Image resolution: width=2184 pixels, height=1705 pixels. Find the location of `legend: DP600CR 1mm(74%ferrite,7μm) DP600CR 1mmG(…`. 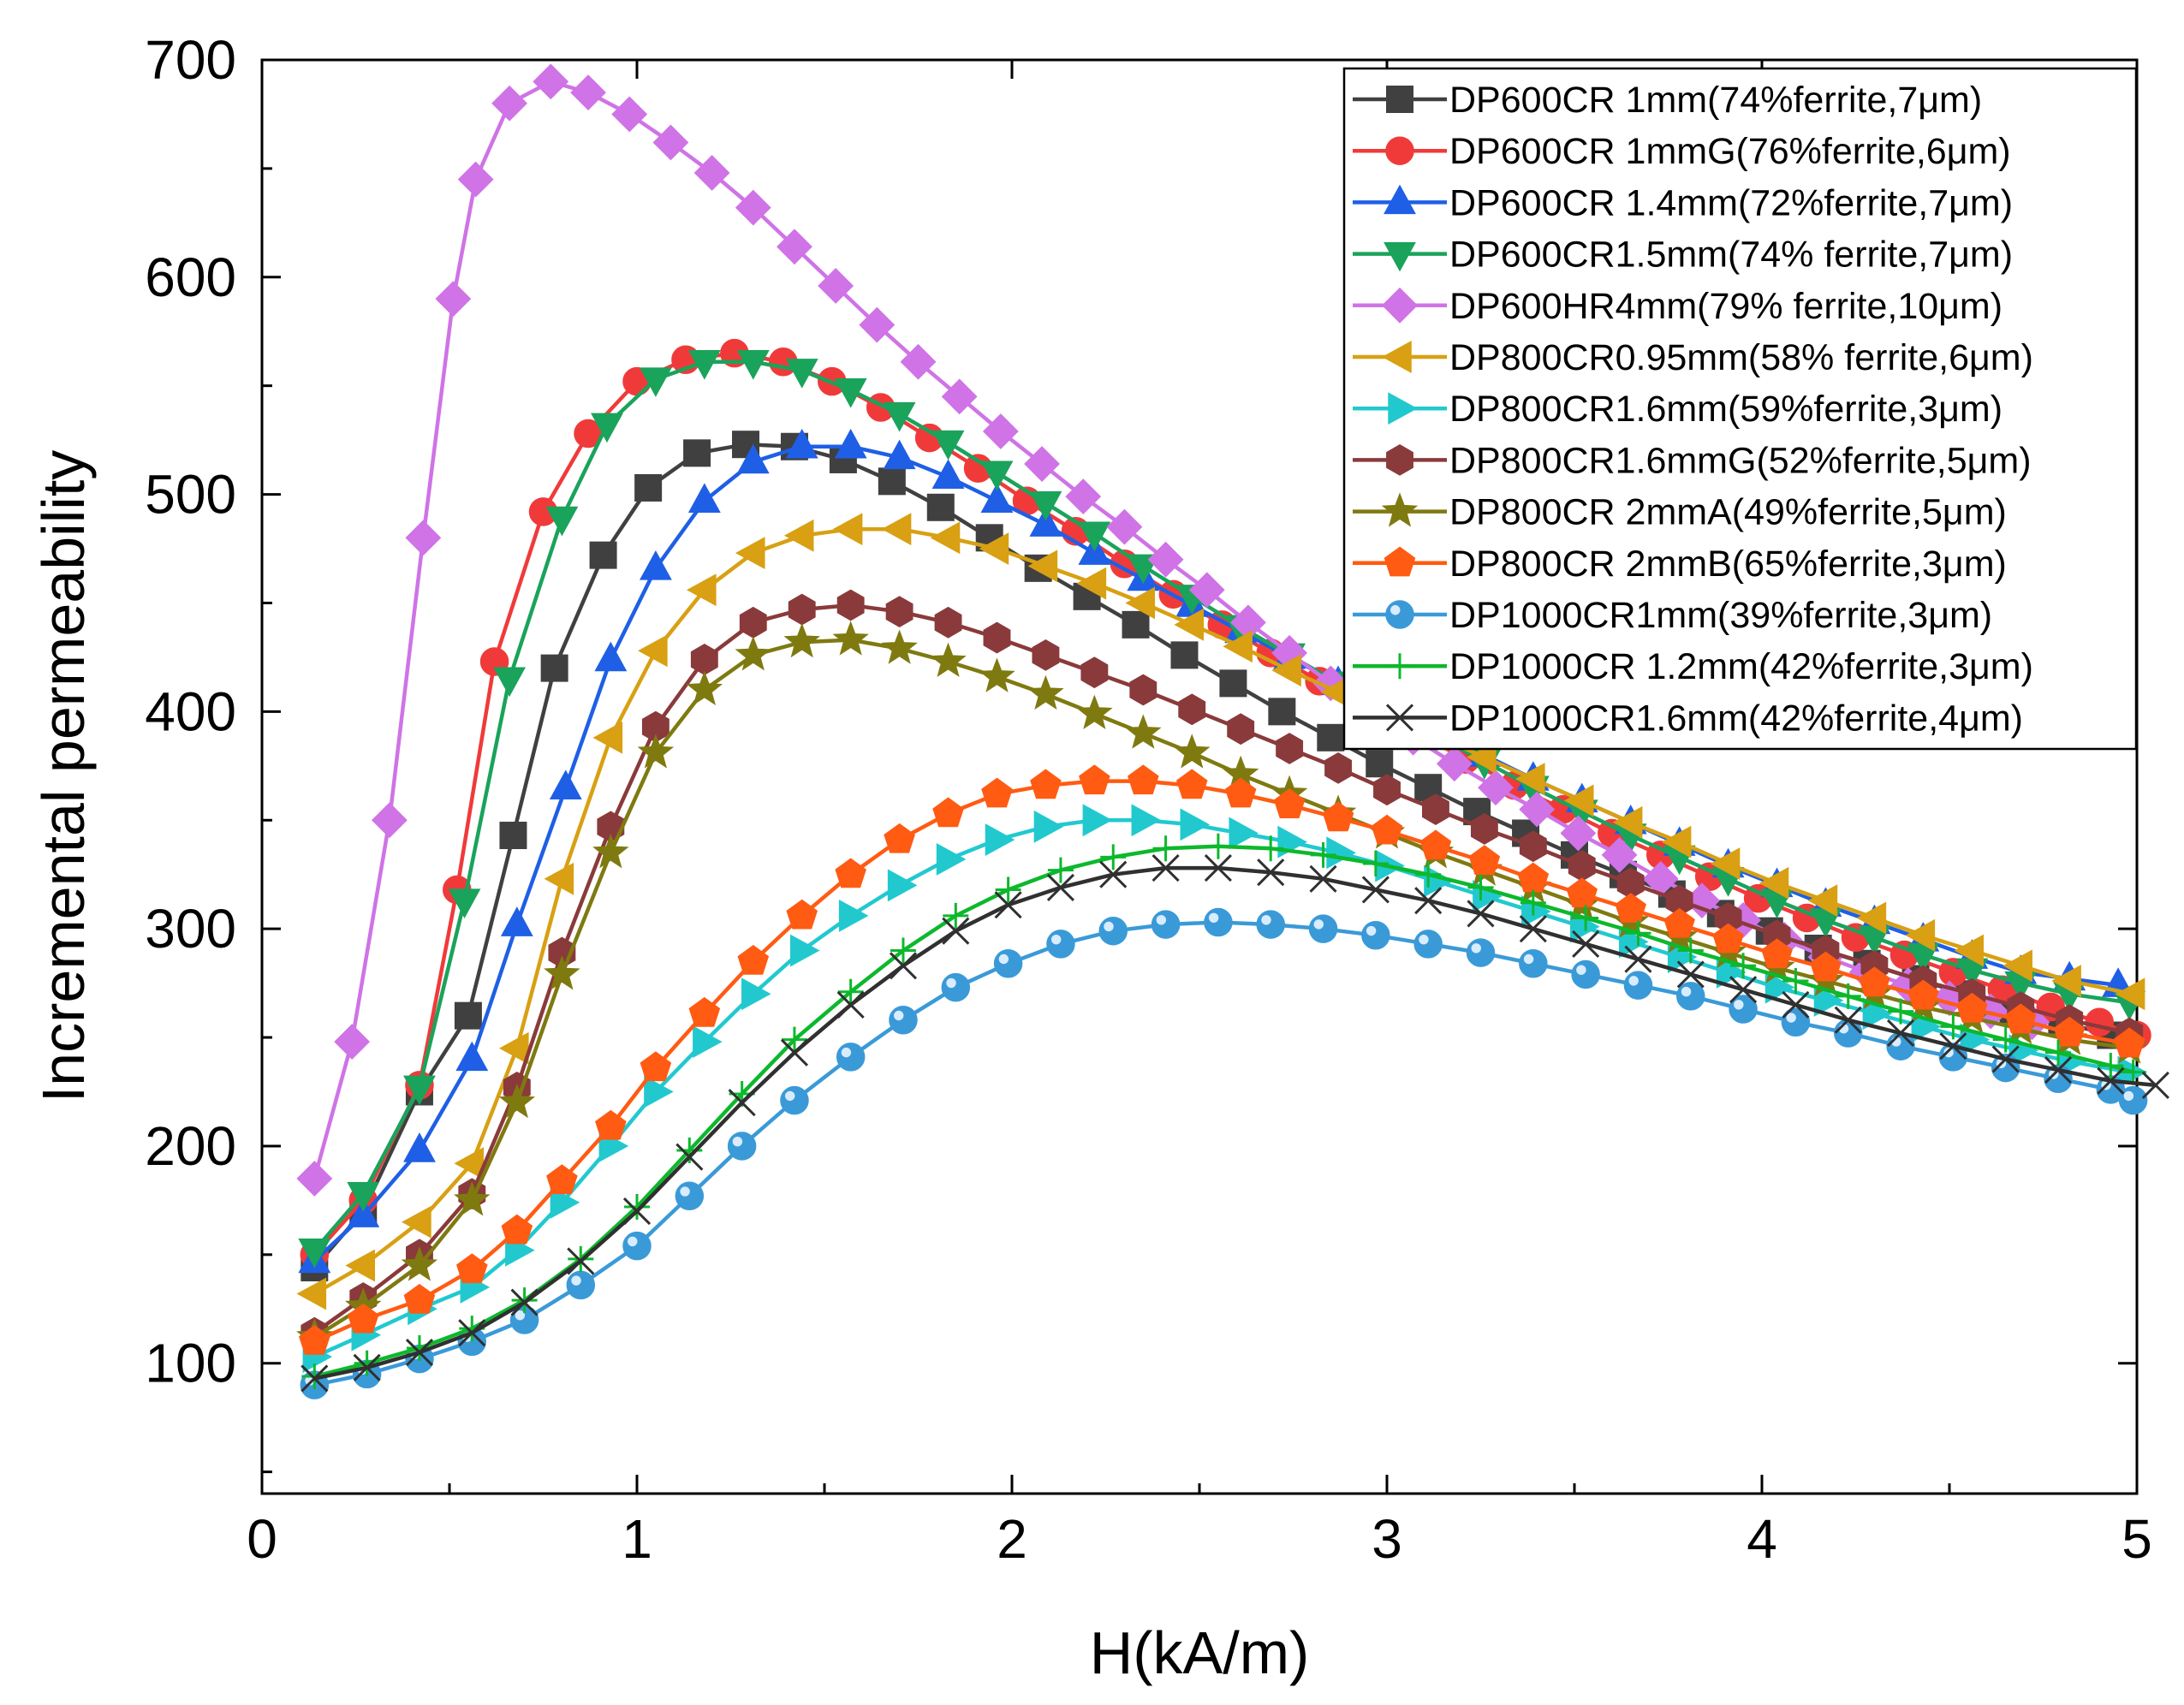

legend: DP600CR 1mm(74%ferrite,7μm) DP600CR 1mmG(… is located at coordinates (1740, 409).